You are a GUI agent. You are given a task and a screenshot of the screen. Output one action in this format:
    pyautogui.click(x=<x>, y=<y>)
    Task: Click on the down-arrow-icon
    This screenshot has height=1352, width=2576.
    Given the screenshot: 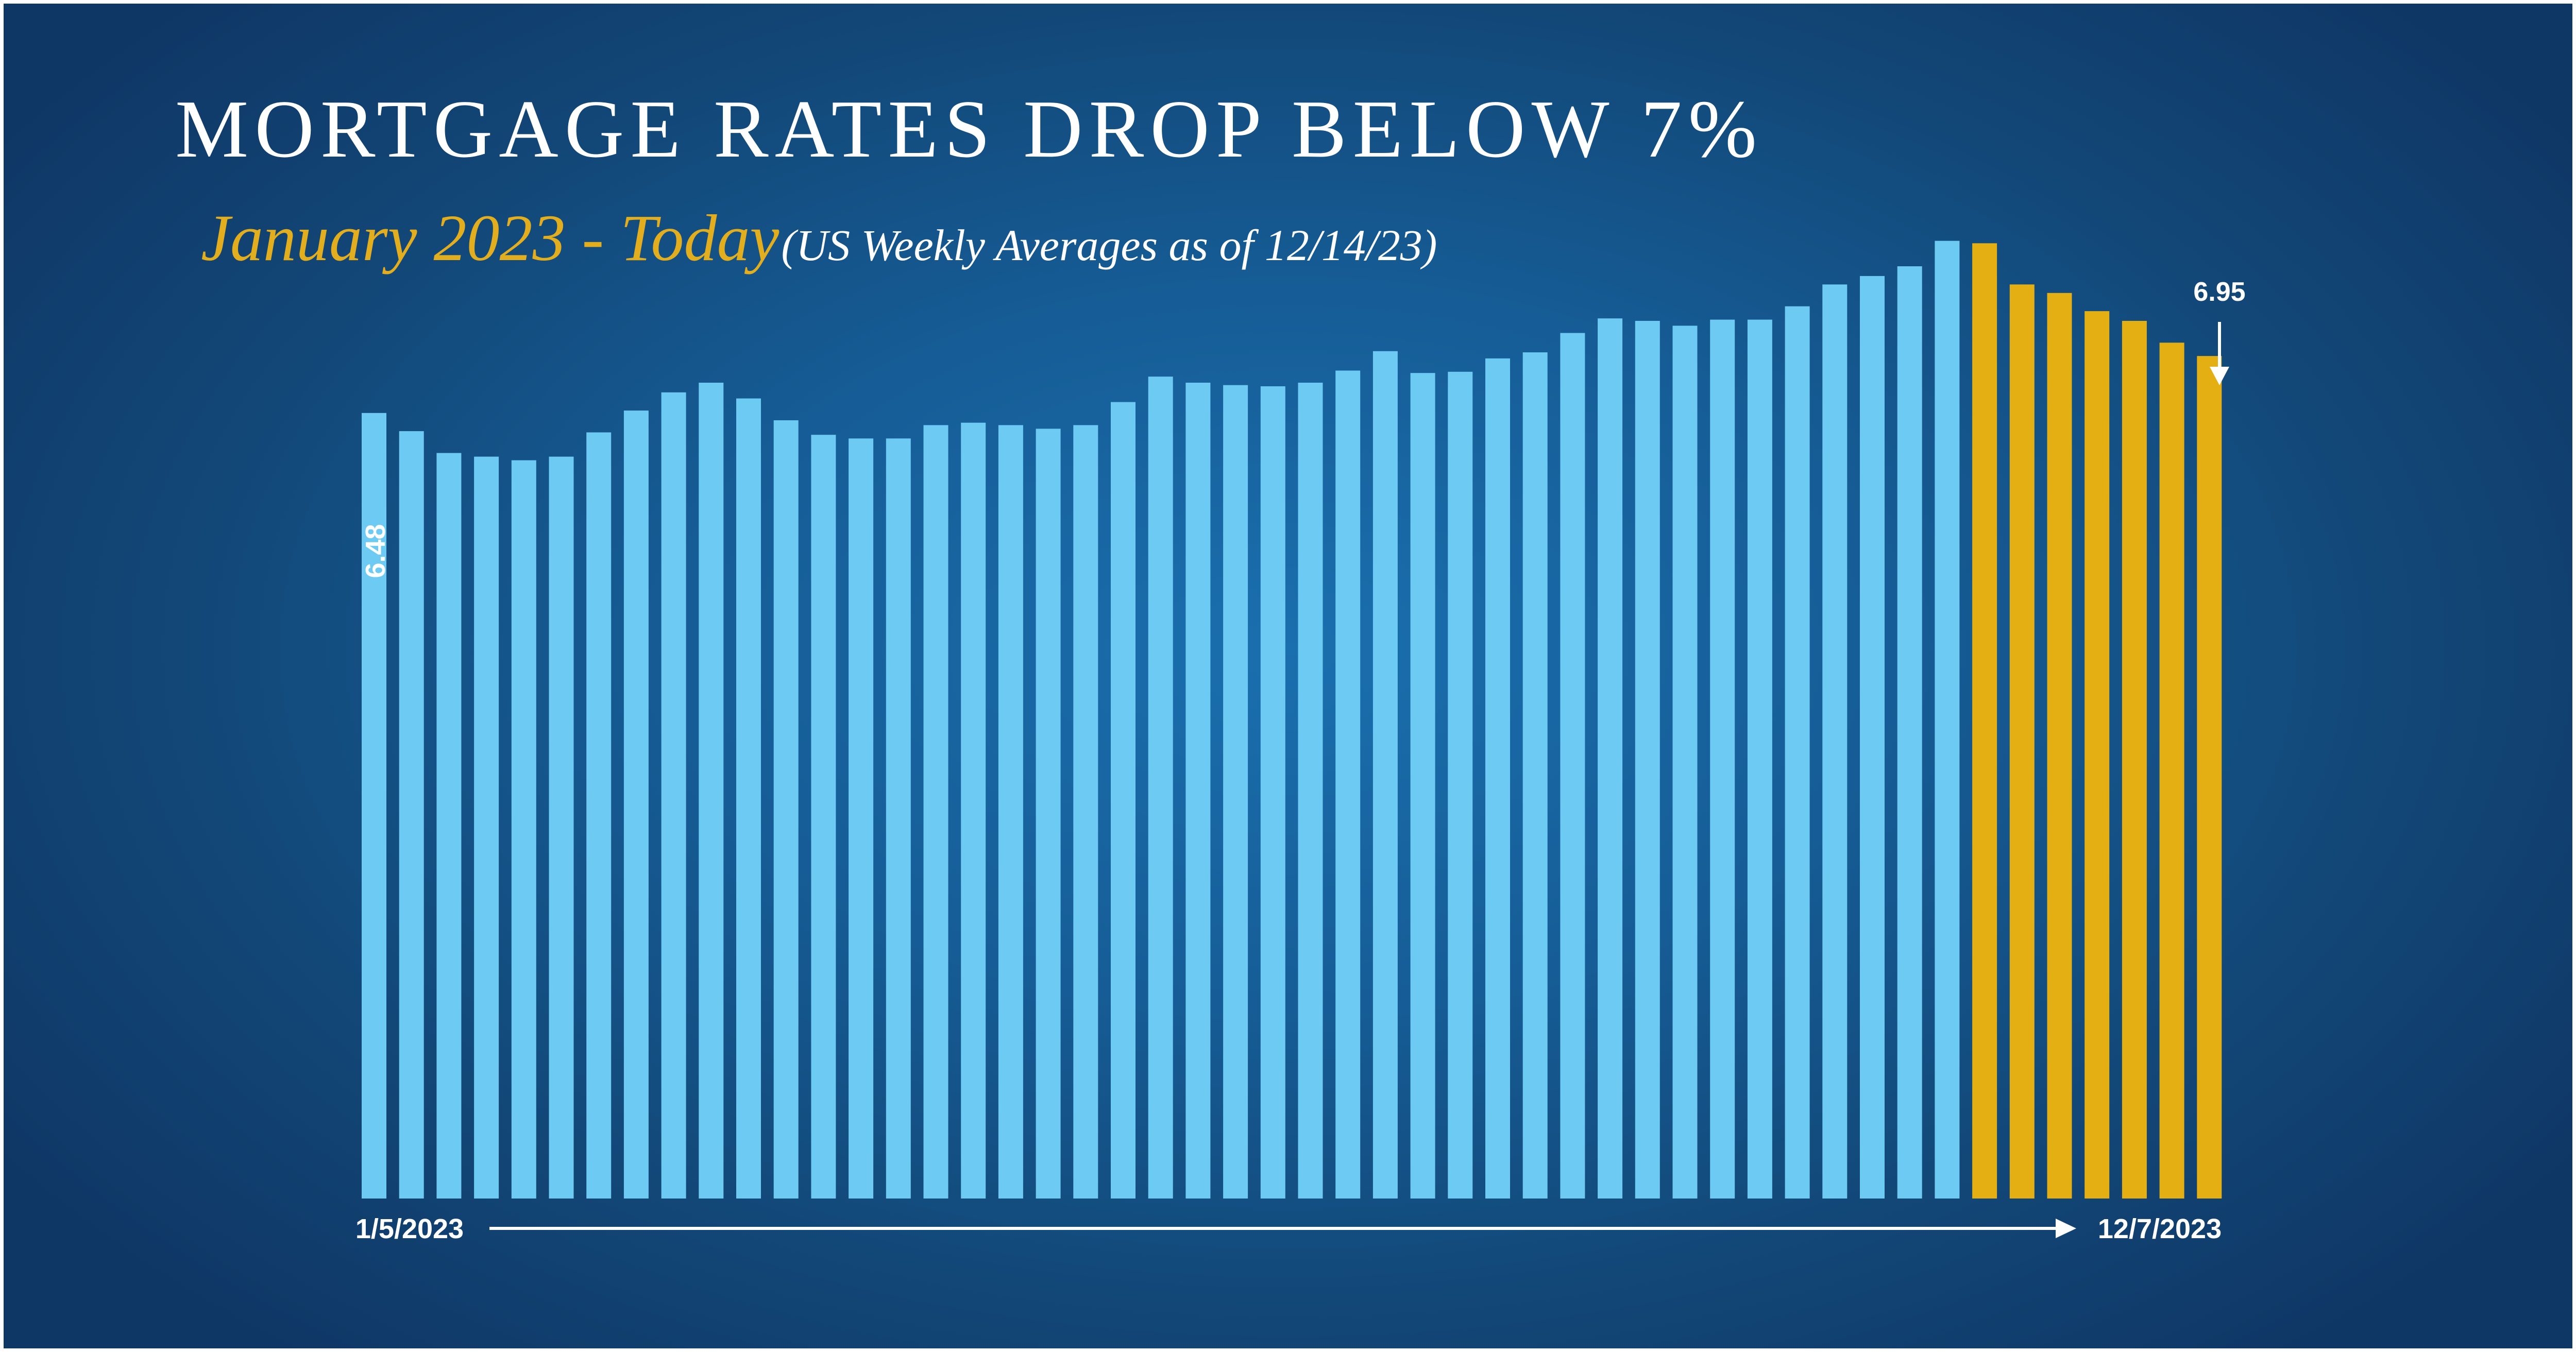 What is the action you would take?
    pyautogui.click(x=2219, y=353)
    